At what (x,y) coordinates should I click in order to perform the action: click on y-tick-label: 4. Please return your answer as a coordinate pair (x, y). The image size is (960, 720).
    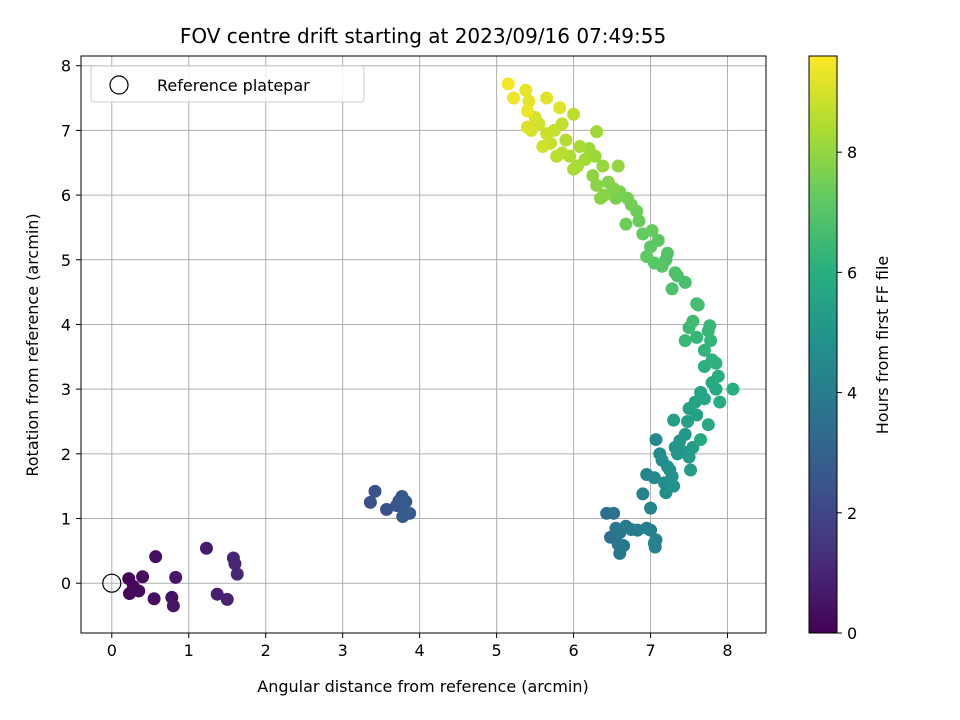
    Looking at the image, I should click on (66, 324).